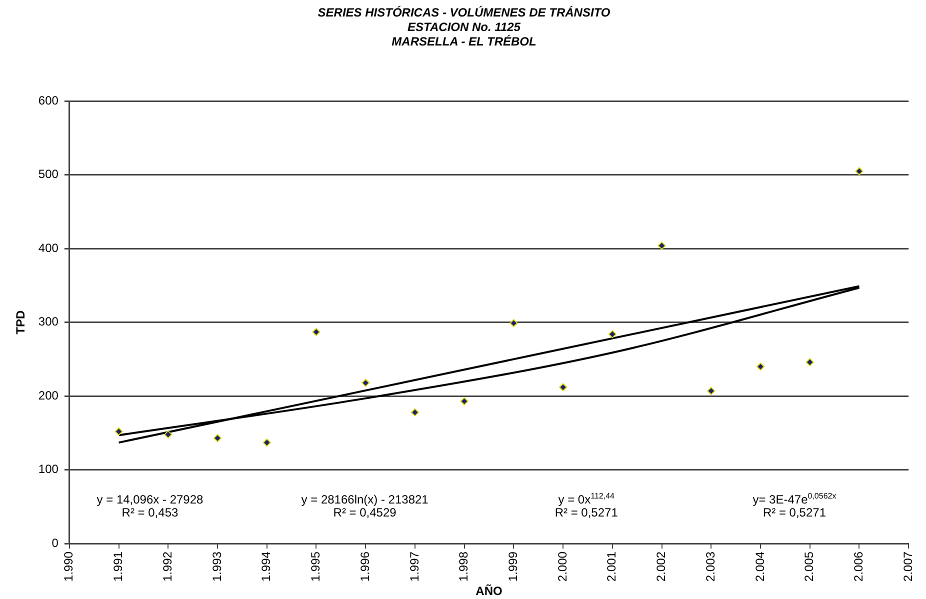 This screenshot has width=926, height=599. What do you see at coordinates (21, 322) in the screenshot?
I see `y-axis-title: TPD` at bounding box center [21, 322].